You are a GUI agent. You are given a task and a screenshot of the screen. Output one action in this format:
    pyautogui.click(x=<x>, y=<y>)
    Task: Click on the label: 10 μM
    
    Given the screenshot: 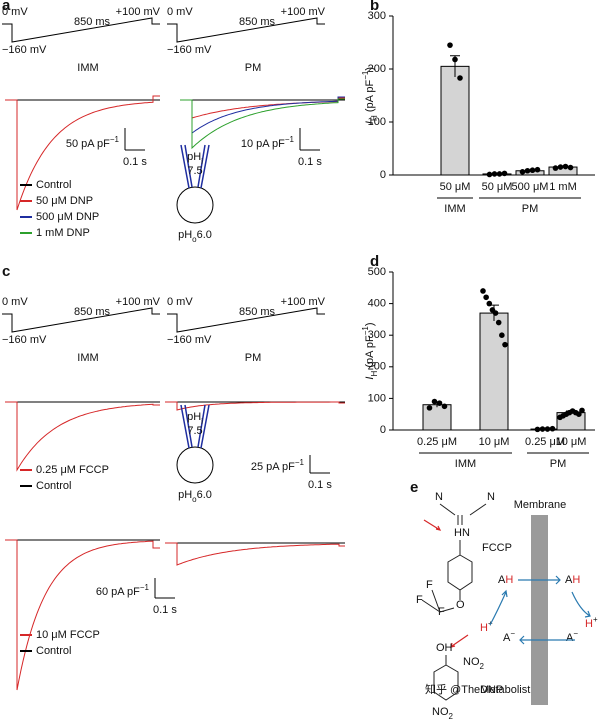 What is the action you would take?
    pyautogui.click(x=494, y=442)
    